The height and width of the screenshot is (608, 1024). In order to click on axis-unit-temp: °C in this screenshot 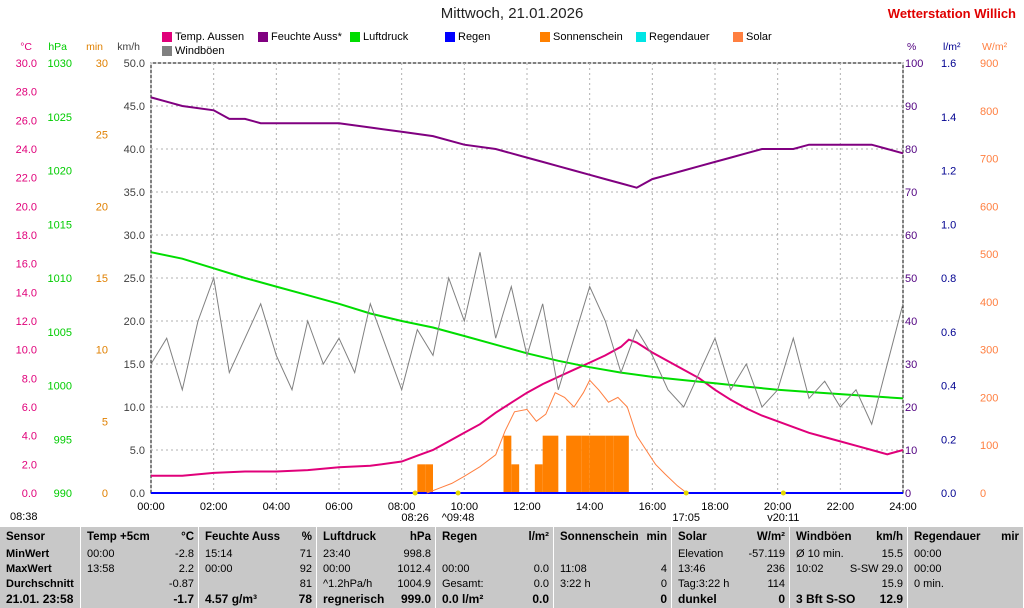, I will do `click(26, 47)`.